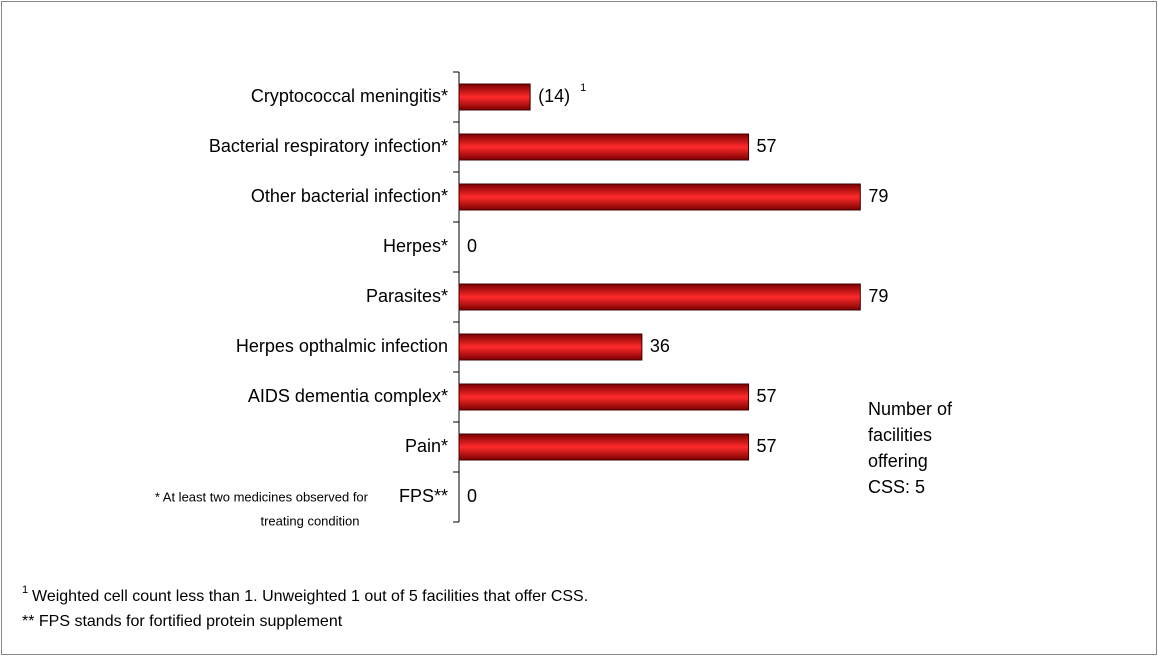 The width and height of the screenshot is (1158, 656). I want to click on side-note: offering, so click(898, 461).